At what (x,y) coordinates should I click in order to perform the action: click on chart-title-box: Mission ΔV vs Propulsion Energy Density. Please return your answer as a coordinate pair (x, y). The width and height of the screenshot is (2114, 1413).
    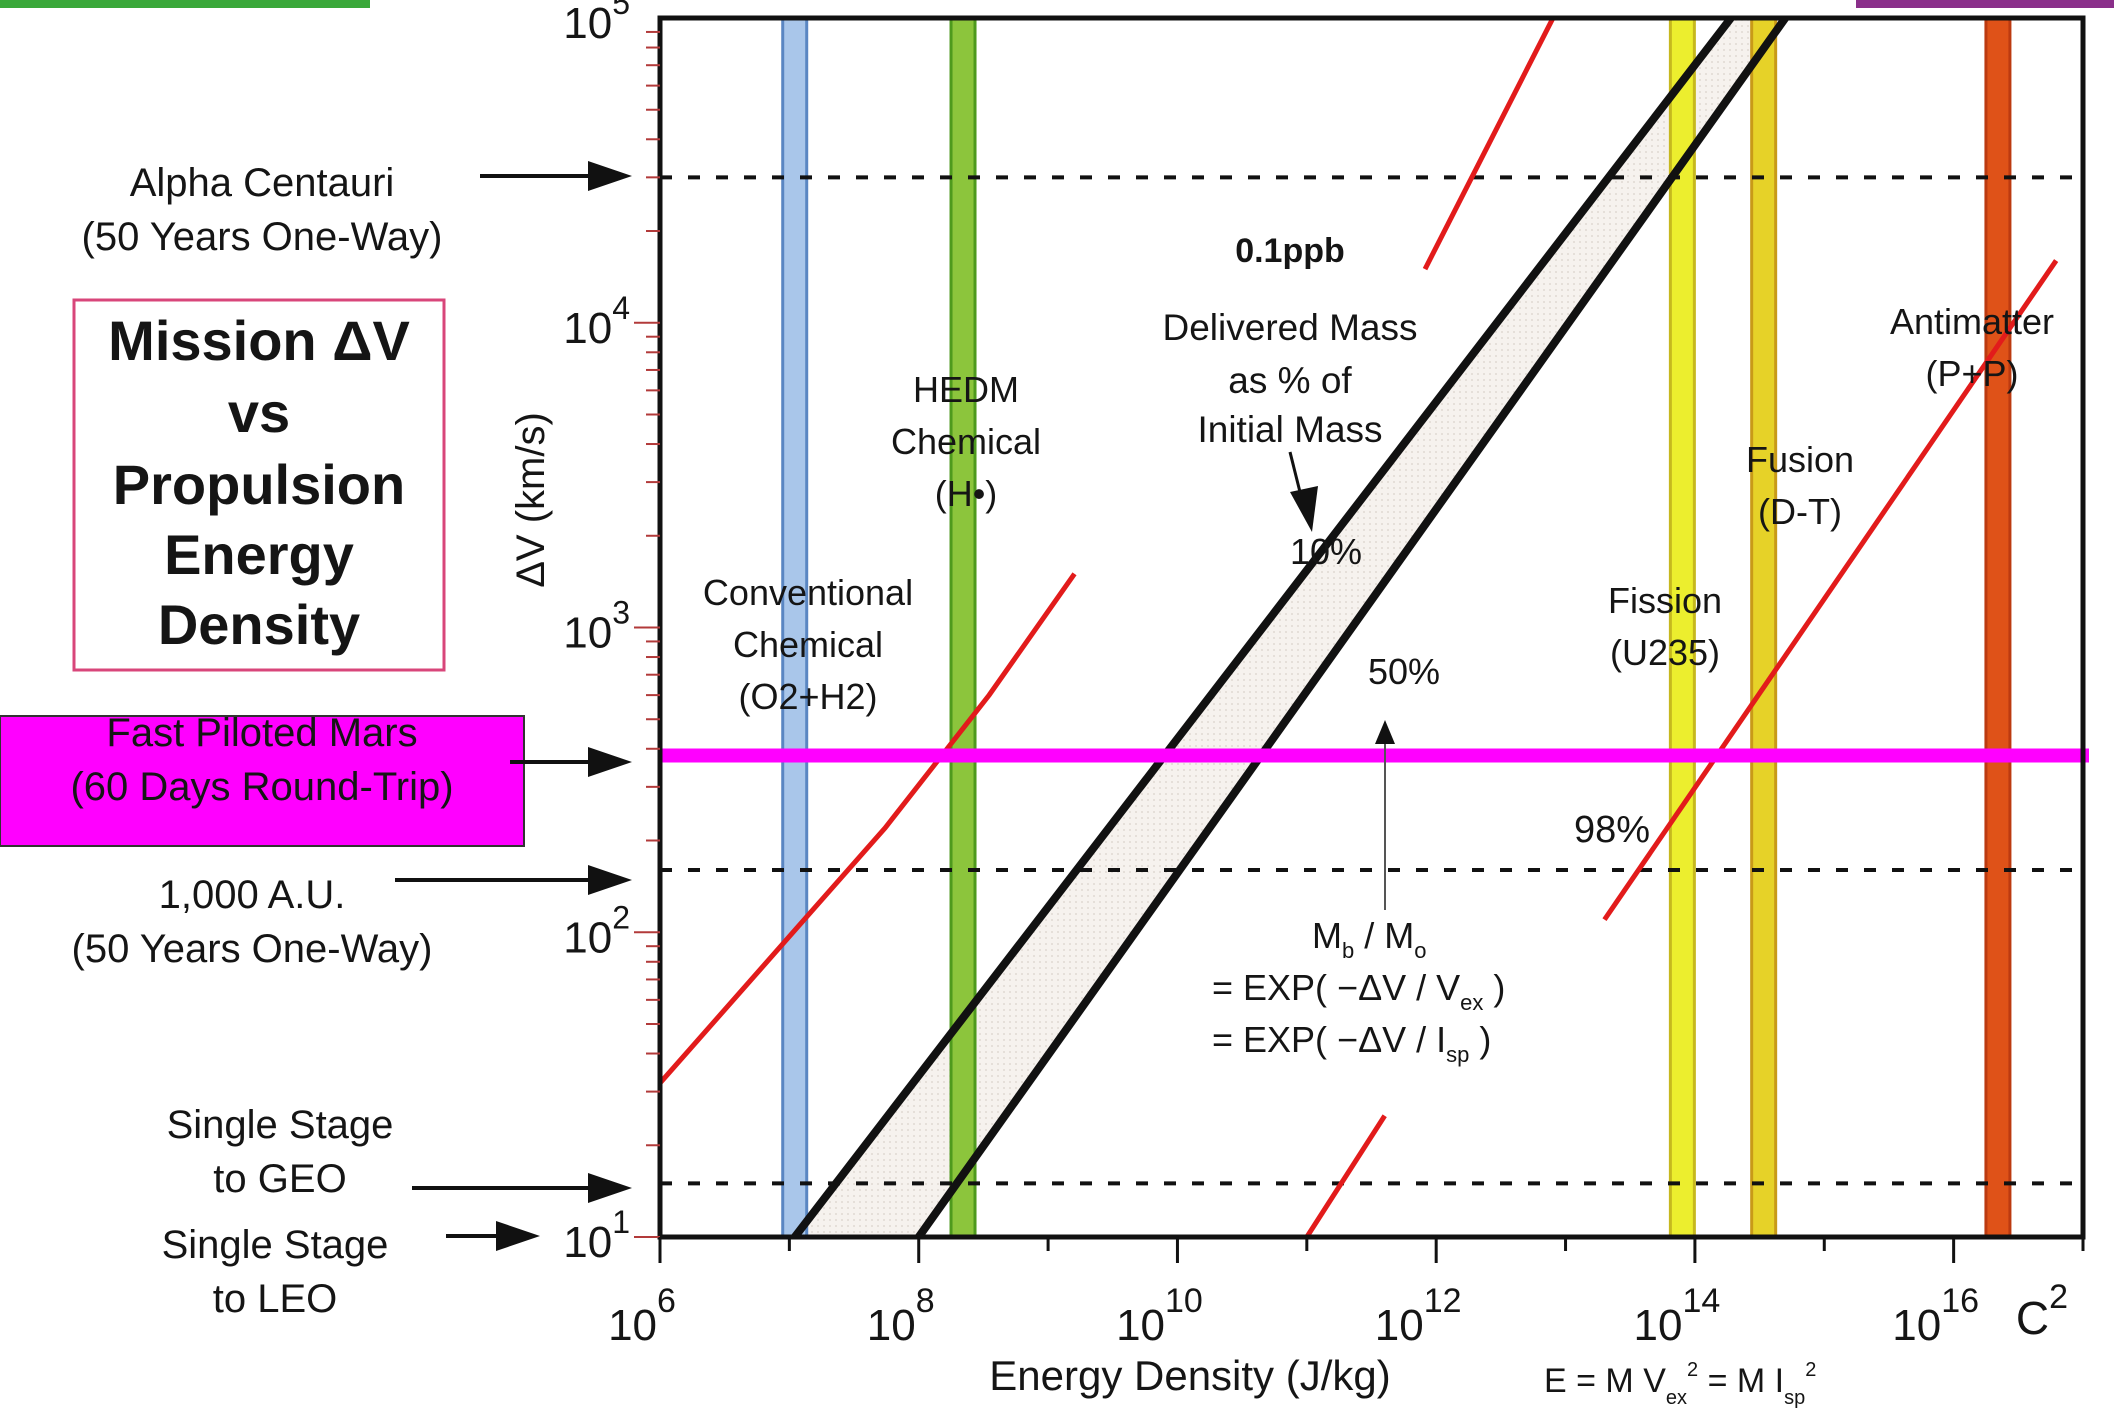
    Looking at the image, I should click on (259, 485).